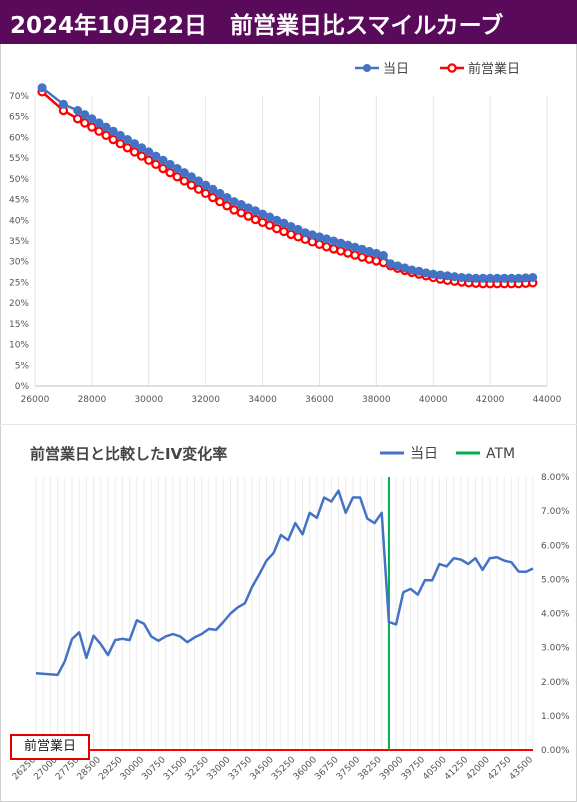 This screenshot has height=802, width=577. What do you see at coordinates (424, 454) in the screenshot?
I see `chart2-legend-label: 当日` at bounding box center [424, 454].